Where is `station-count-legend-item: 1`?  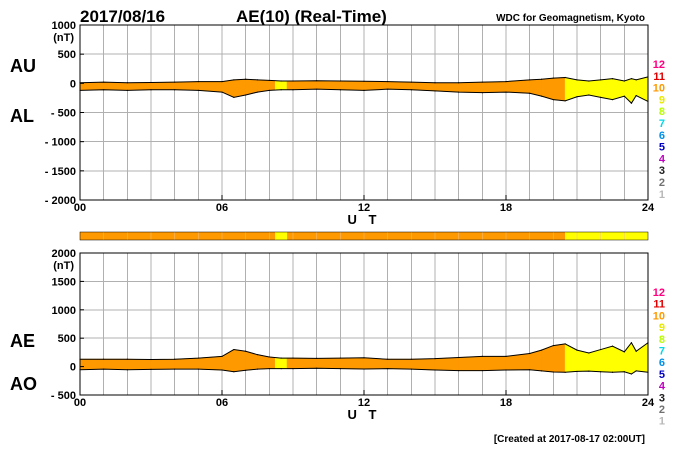
station-count-legend-item: 1 is located at coordinates (662, 422).